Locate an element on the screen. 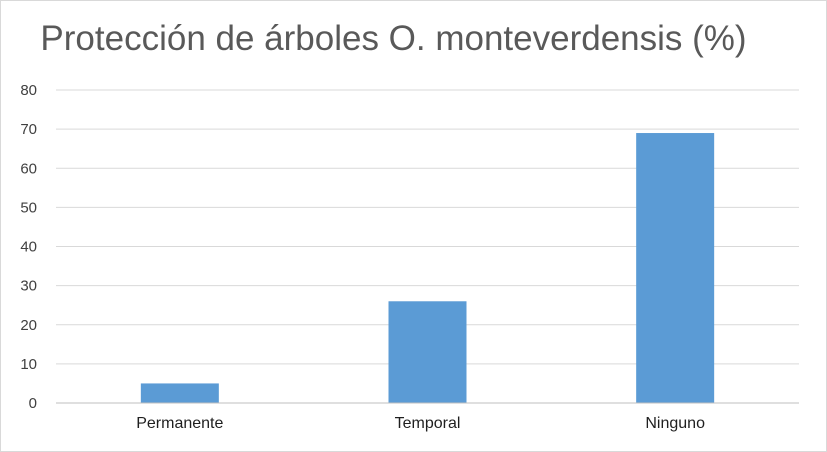  y-tick-label-80: 80 is located at coordinates (28, 90).